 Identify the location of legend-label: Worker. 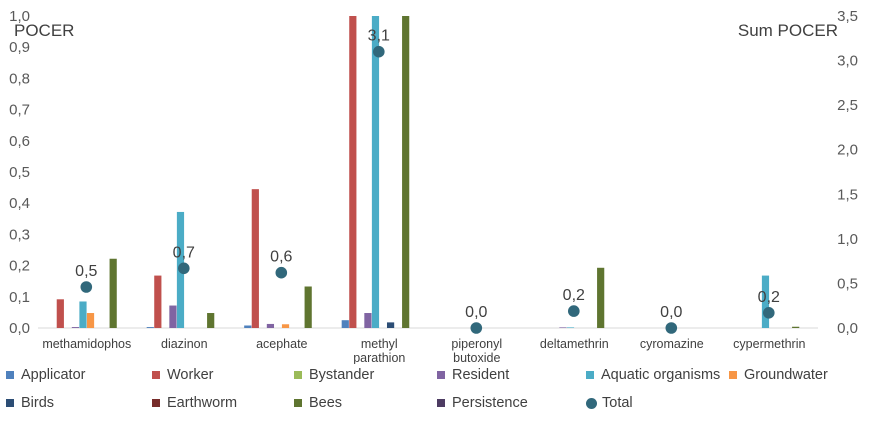
(190, 375).